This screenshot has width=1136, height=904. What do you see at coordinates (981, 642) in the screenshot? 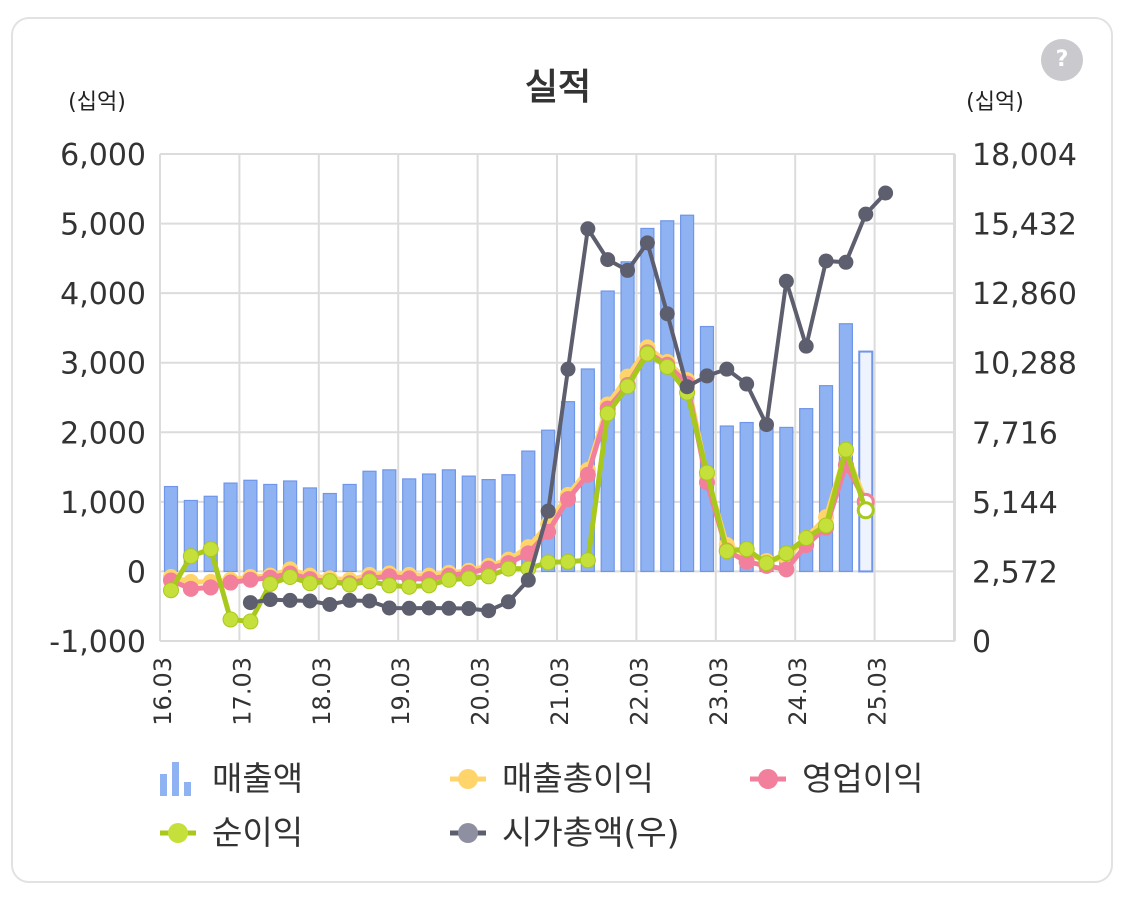
I see `y-right-tick-label: 0` at bounding box center [981, 642].